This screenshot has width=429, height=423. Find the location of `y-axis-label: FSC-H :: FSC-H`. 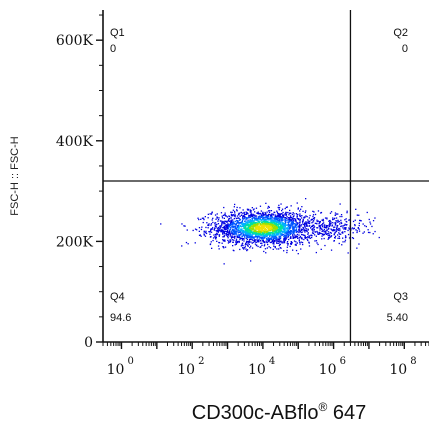

y-axis-label: FSC-H :: FSC-H is located at coordinates (15, 175).